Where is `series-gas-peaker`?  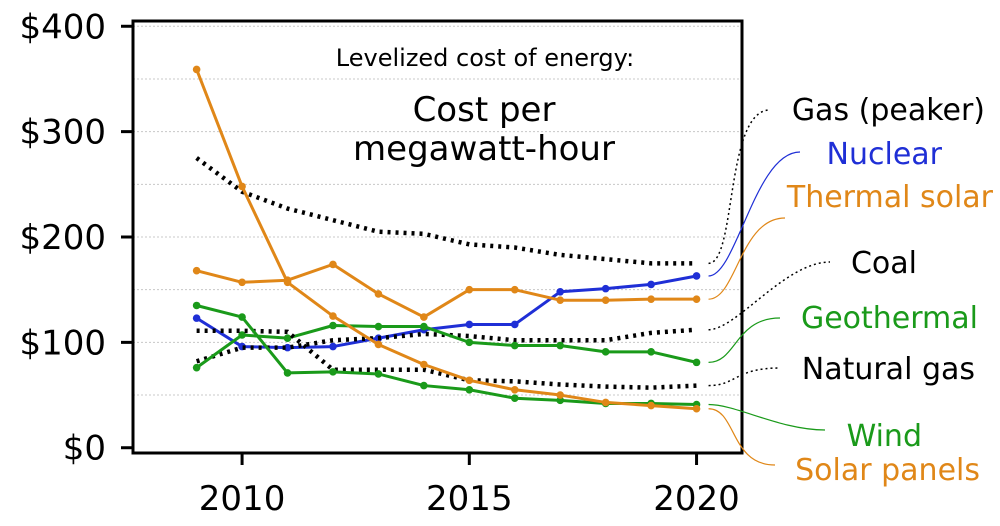
series-gas-peaker is located at coordinates (446, 211).